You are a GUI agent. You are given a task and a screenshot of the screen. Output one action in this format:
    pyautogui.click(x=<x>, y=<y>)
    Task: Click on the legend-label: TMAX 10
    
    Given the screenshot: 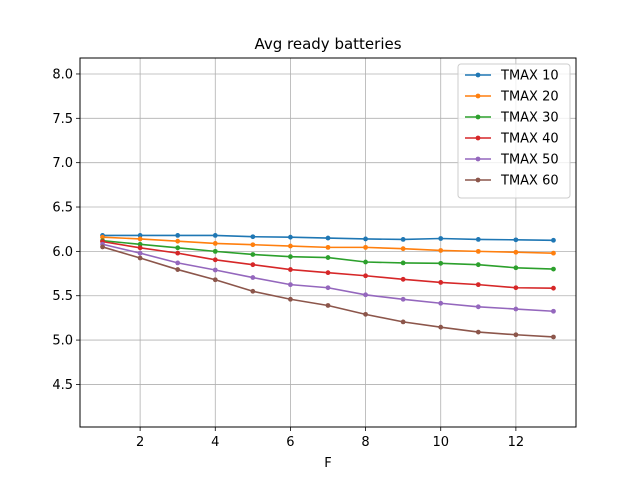 What is the action you would take?
    pyautogui.click(x=529, y=76)
    